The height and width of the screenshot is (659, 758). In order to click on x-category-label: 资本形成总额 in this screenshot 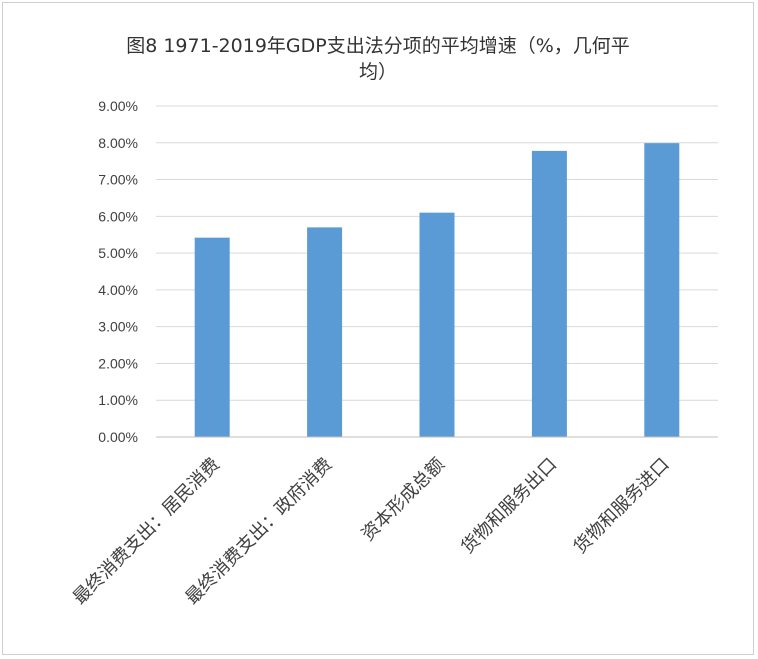, I will do `click(403, 499)`.